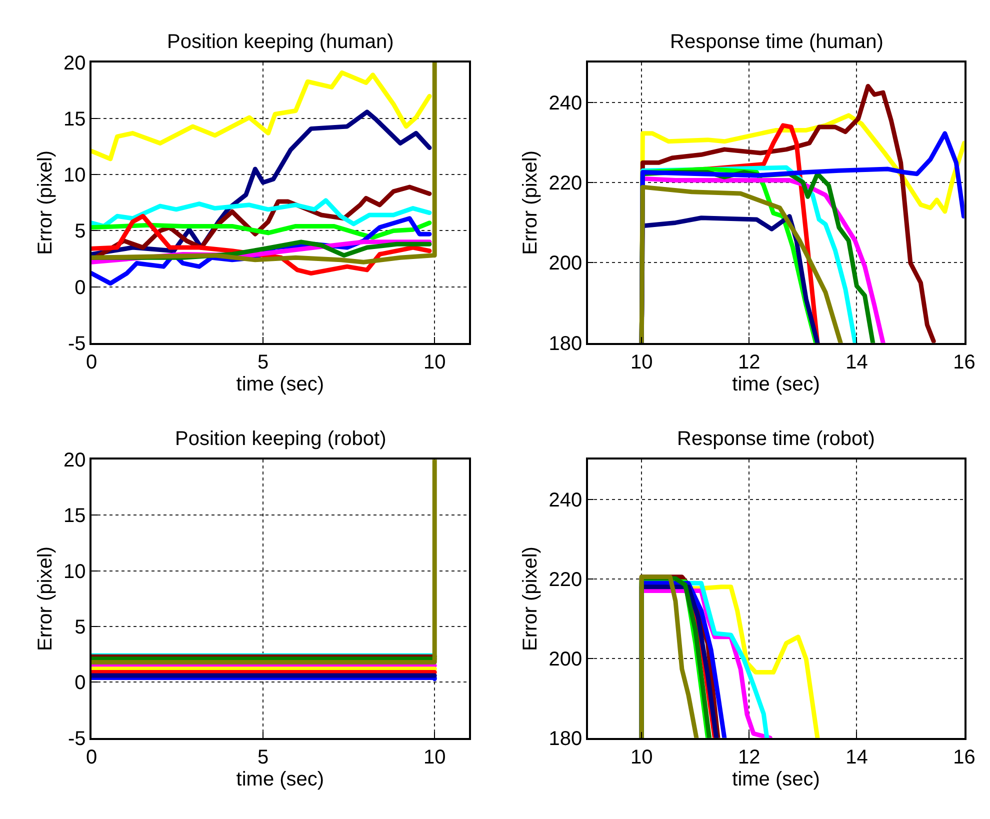 This screenshot has width=990, height=819. I want to click on chart-title: Position keeping (robot), so click(280, 439).